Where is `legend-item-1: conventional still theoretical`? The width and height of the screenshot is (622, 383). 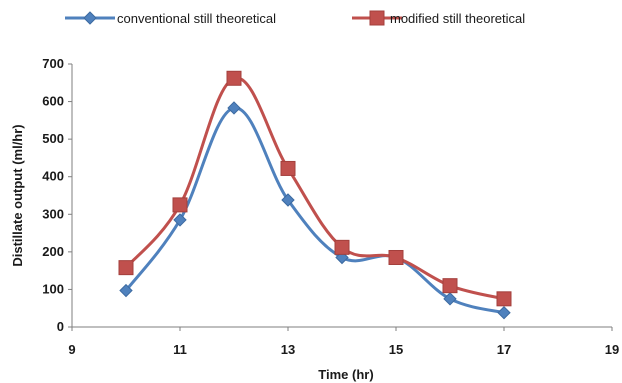 legend-item-1: conventional still theoretical is located at coordinates (170, 18).